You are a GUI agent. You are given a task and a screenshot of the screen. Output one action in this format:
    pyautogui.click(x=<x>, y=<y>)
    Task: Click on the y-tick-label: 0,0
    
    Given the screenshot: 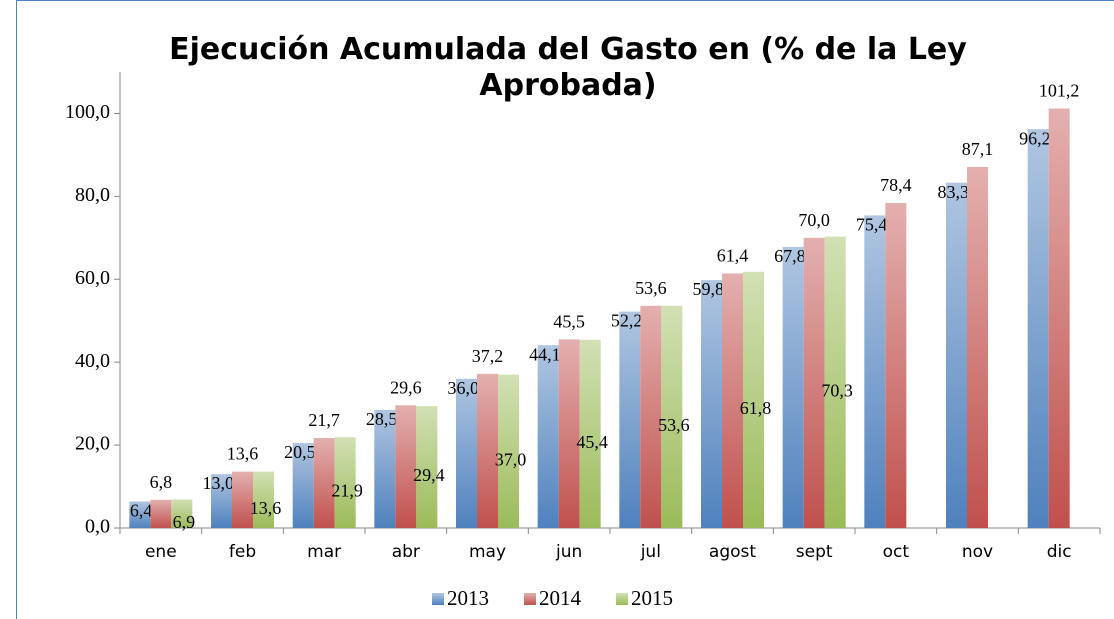 What is the action you would take?
    pyautogui.click(x=97, y=527)
    